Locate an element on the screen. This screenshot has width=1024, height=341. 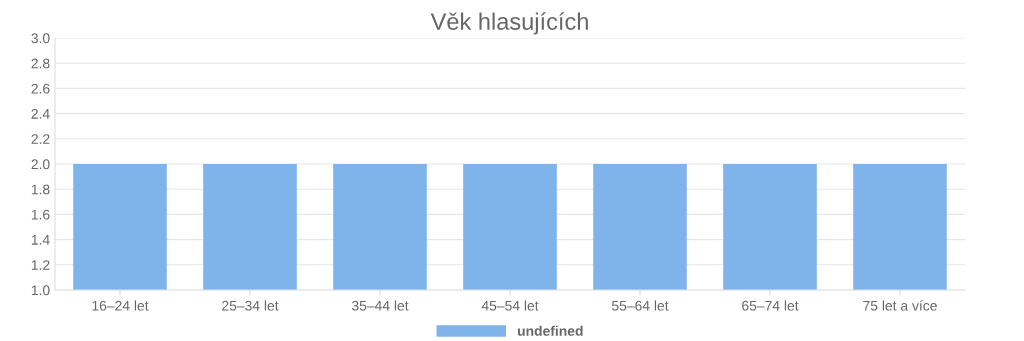
x-tick-label: 55–64 let is located at coordinates (640, 305).